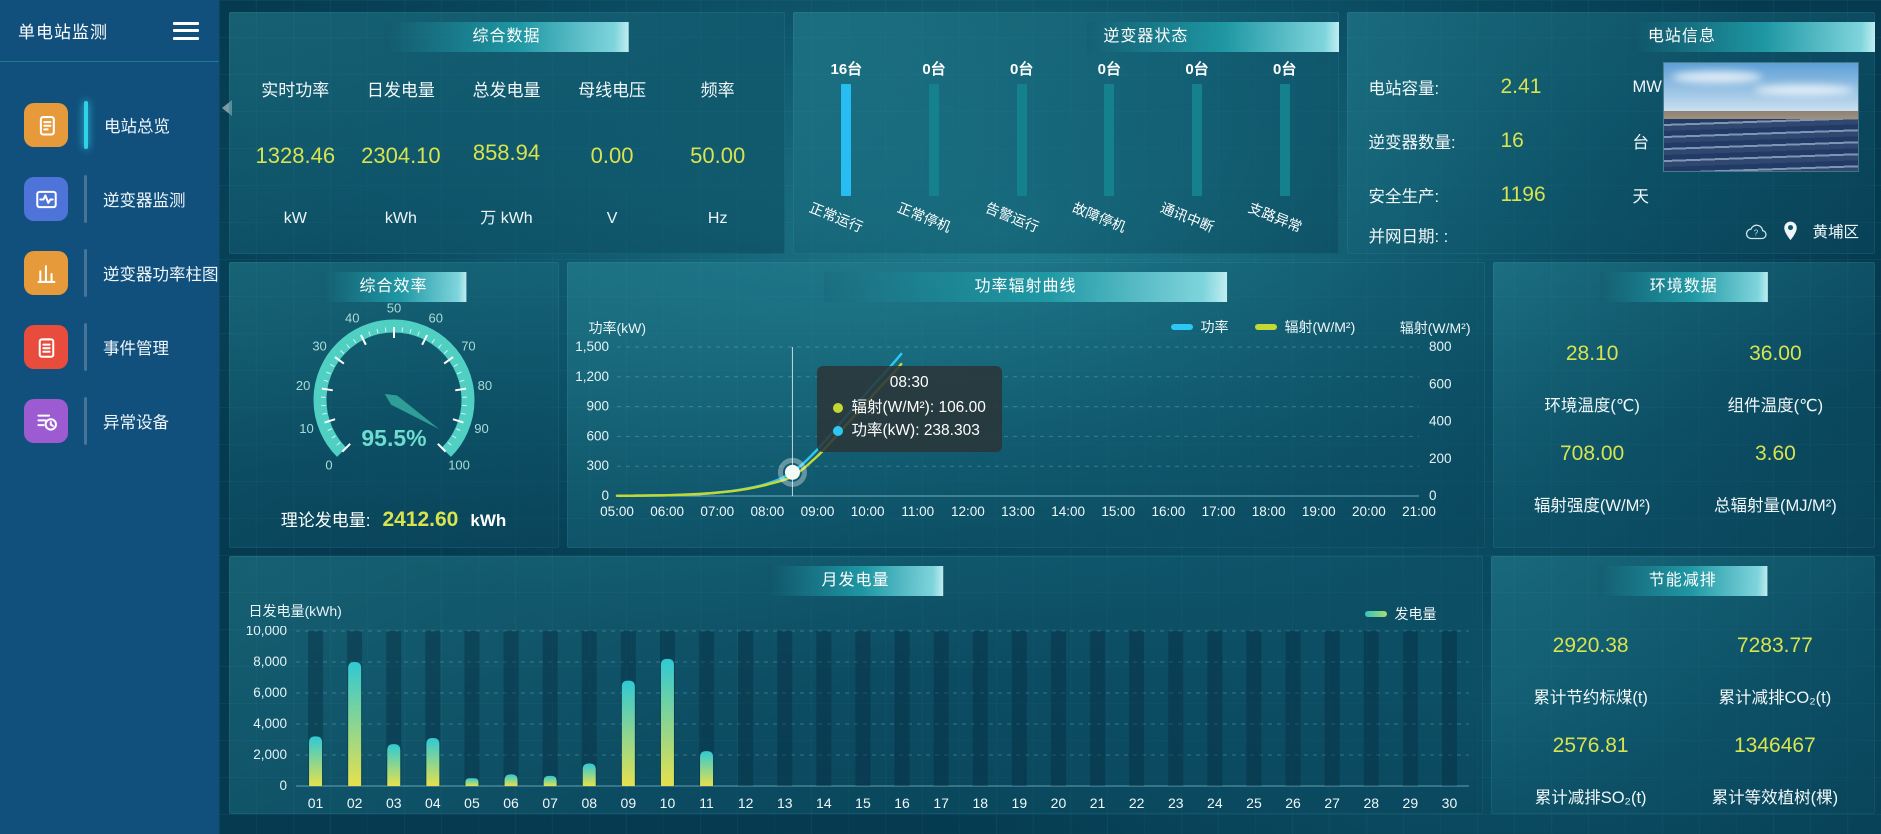 This screenshot has width=1881, height=834. Describe the element at coordinates (506, 218) in the screenshot. I see `metric-unit: 万 kWh` at that location.